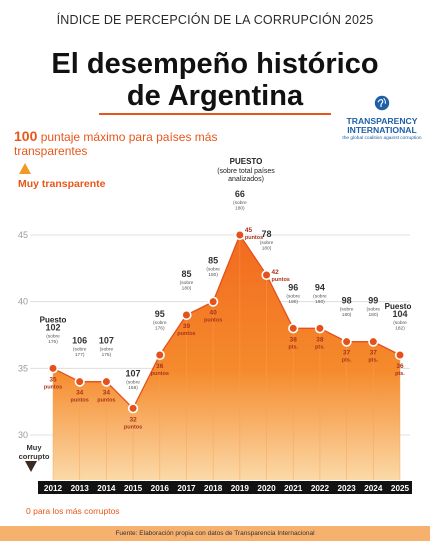 This screenshot has height=541, width=430. I want to click on rank-value: 98, so click(347, 301).